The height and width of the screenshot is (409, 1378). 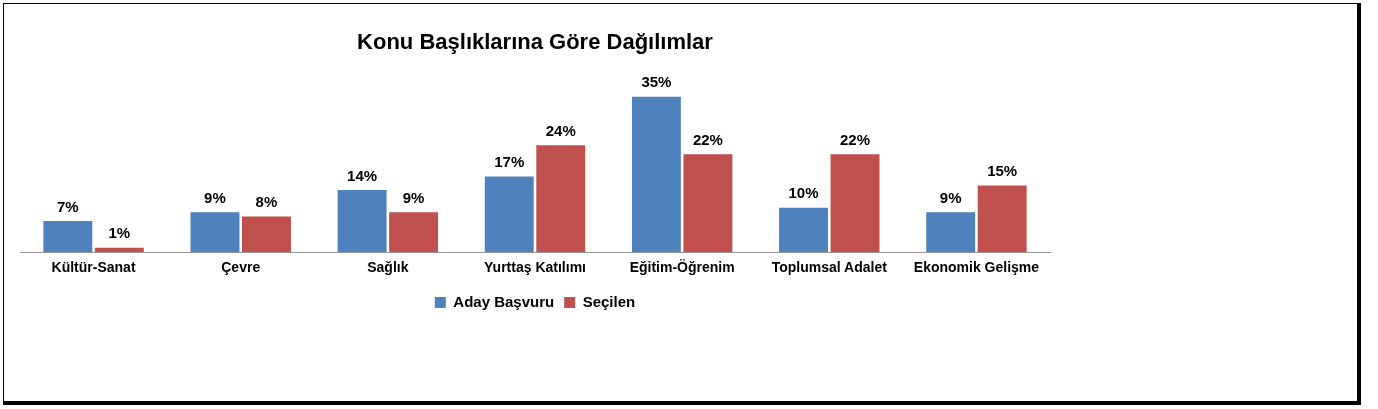 What do you see at coordinates (829, 267) in the screenshot?
I see `x-tick-label: Toplumsal Adalet` at bounding box center [829, 267].